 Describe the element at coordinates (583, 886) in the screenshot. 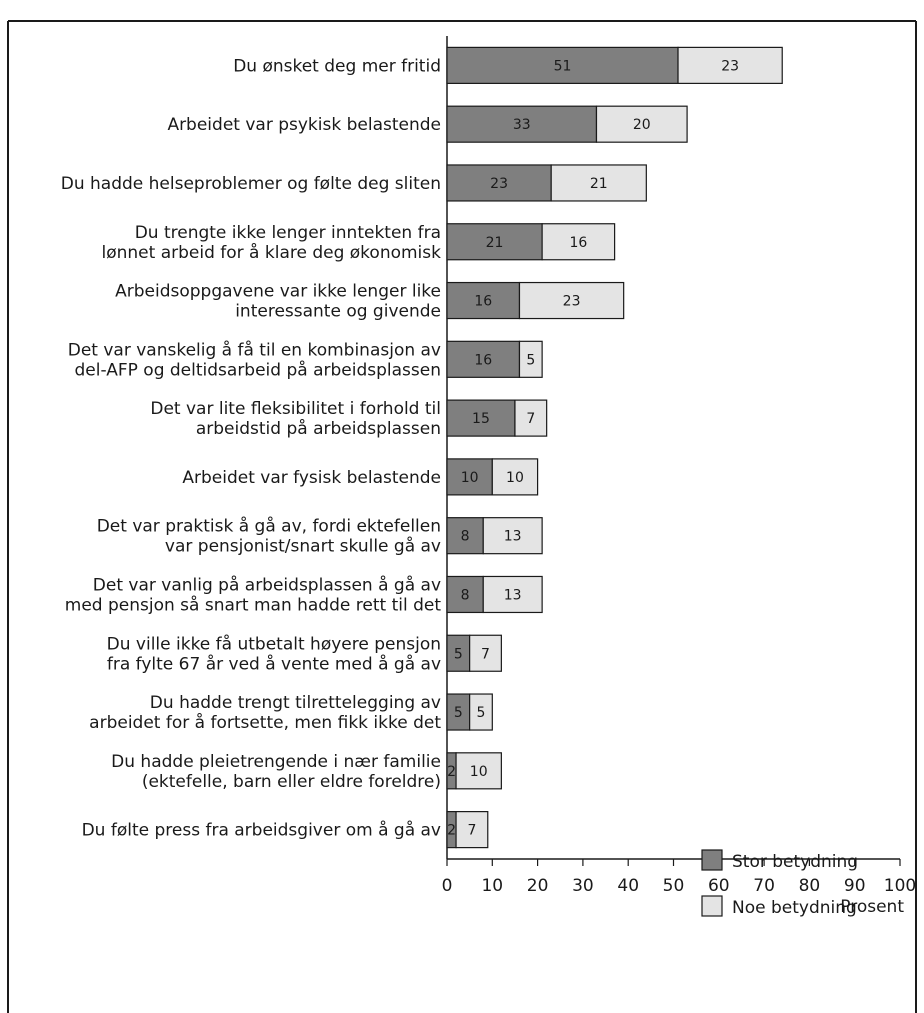

I see `x-tick-label-30: 30` at that location.